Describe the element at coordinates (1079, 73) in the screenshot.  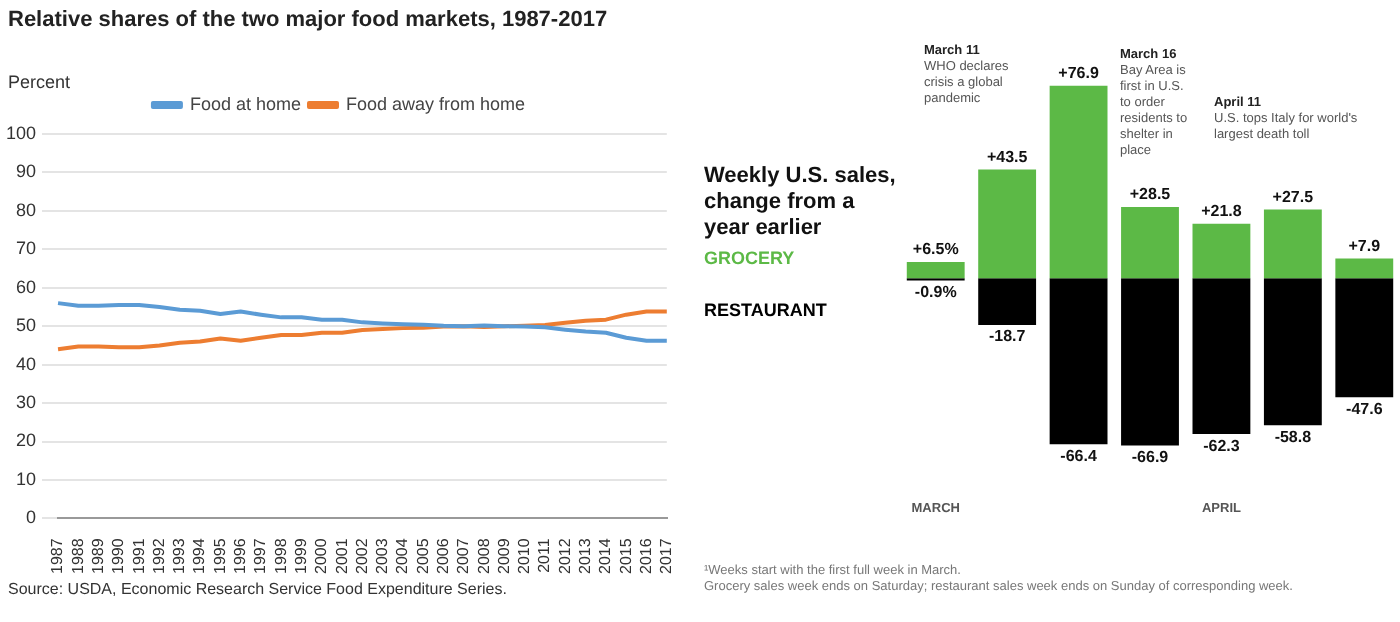
I see `data-label: +76.9` at that location.